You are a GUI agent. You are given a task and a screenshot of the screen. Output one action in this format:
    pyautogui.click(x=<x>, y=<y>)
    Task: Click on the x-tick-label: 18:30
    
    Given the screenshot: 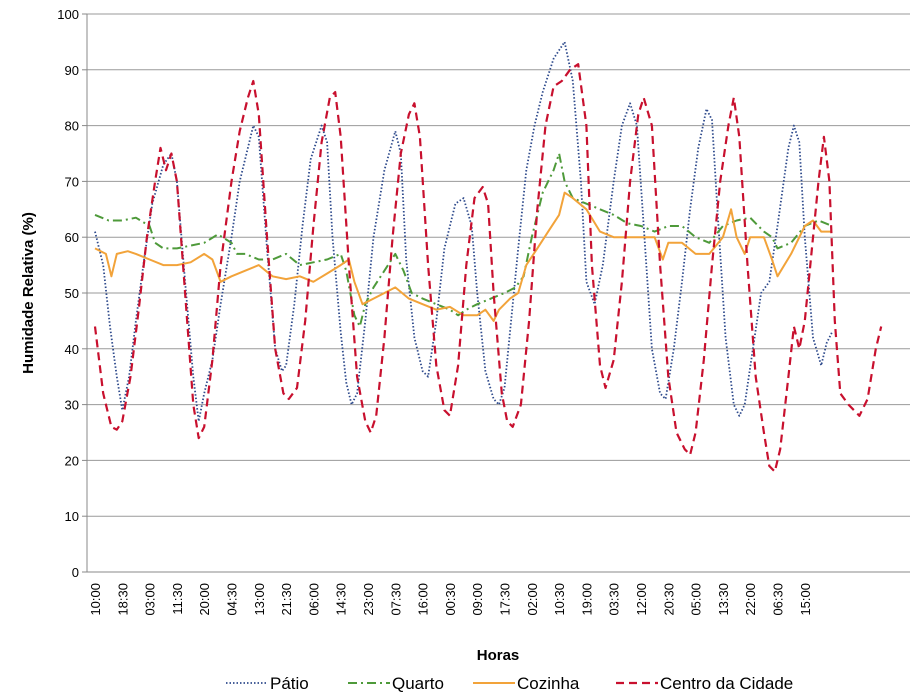 What is the action you would take?
    pyautogui.click(x=122, y=599)
    